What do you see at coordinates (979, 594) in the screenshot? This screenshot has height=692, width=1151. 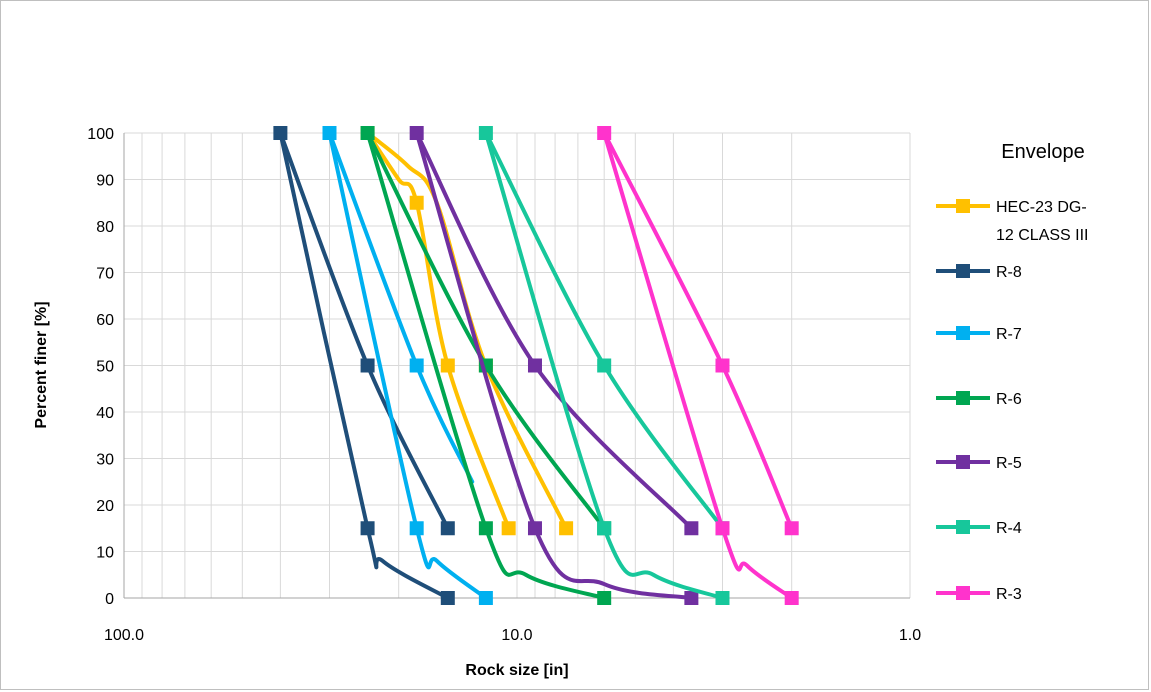 I see `legend-item: R-3` at bounding box center [979, 594].